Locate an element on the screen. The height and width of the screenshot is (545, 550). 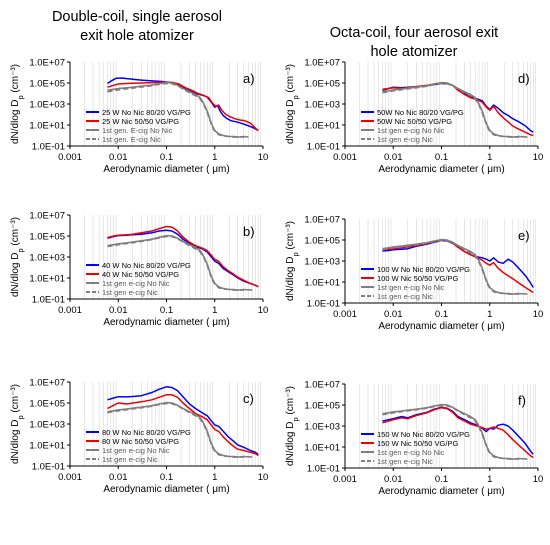
panel-c-y-axis-label-unit: (cm⁻³) is located at coordinates (15, 399).